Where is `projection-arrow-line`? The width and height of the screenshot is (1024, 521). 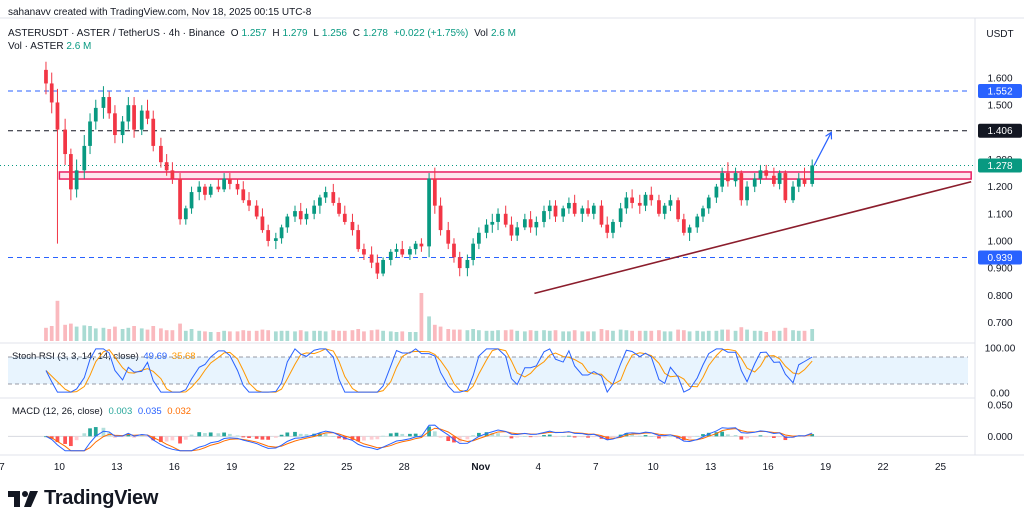
projection-arrow-line is located at coordinates (822, 149).